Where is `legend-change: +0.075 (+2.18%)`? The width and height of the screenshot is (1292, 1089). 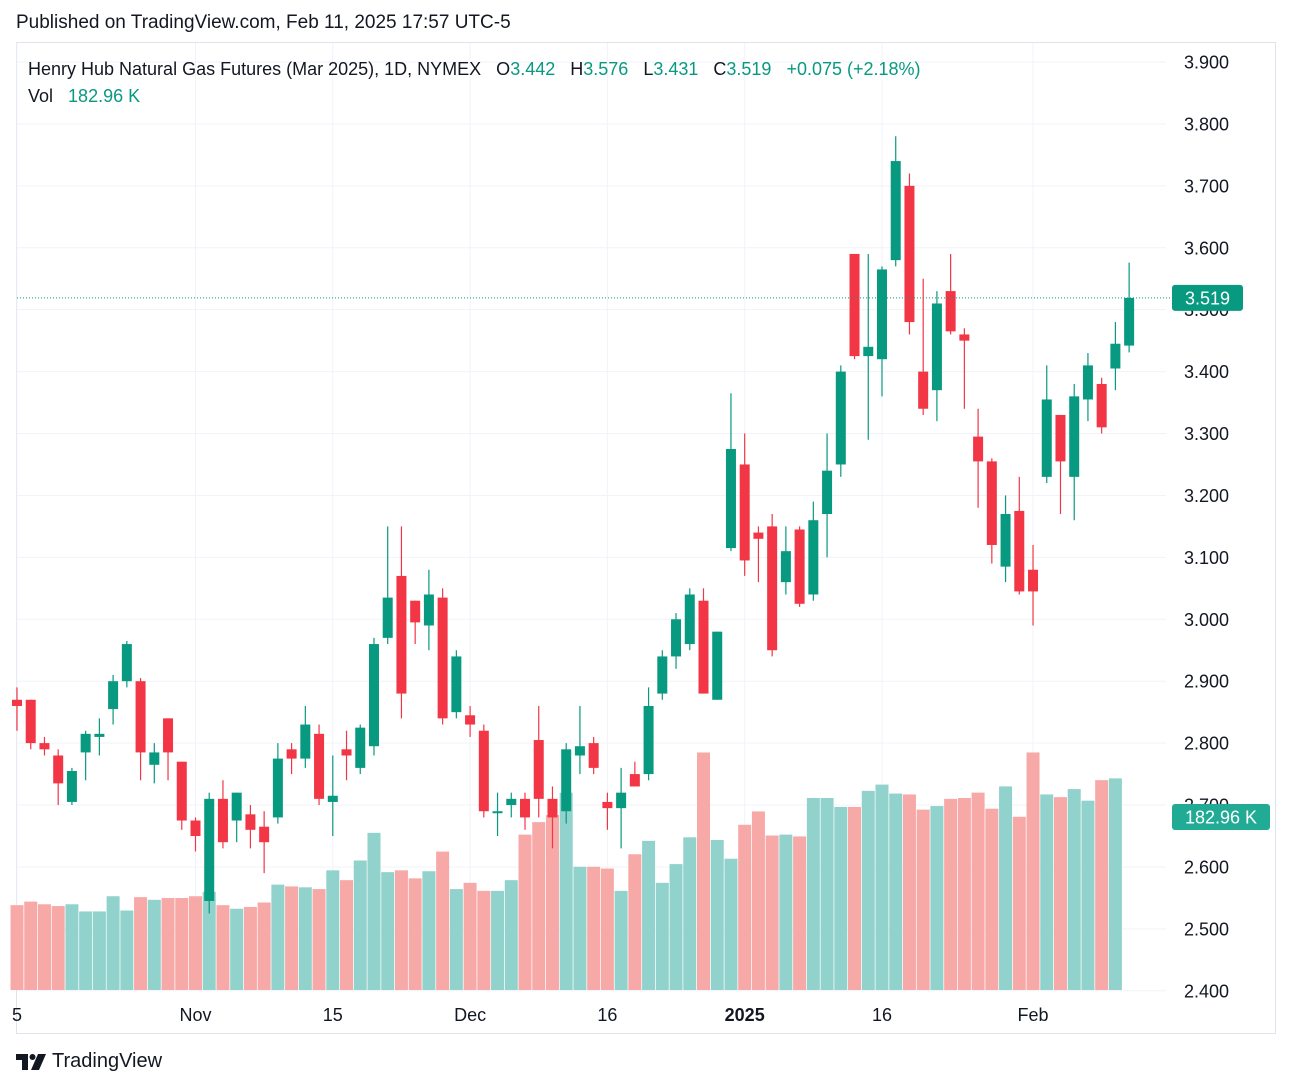
legend-change: +0.075 (+2.18%) is located at coordinates (853, 69).